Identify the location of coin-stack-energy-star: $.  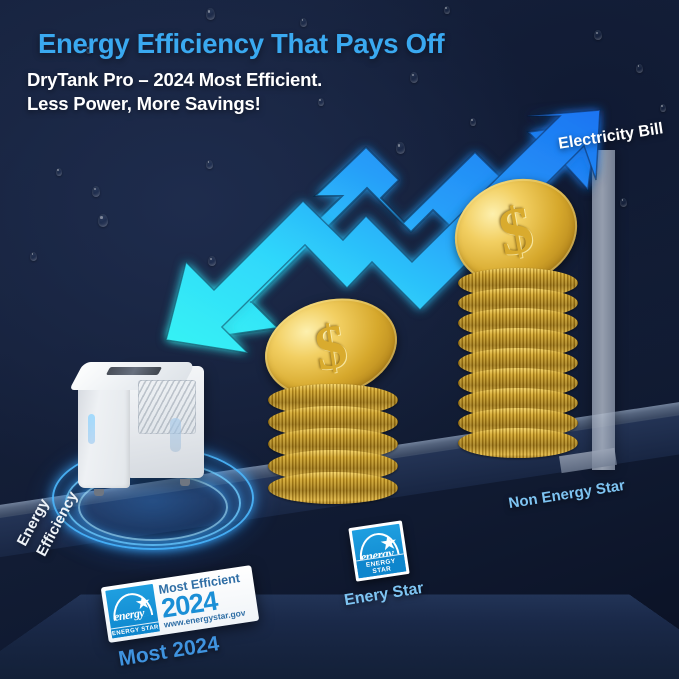
(332, 403).